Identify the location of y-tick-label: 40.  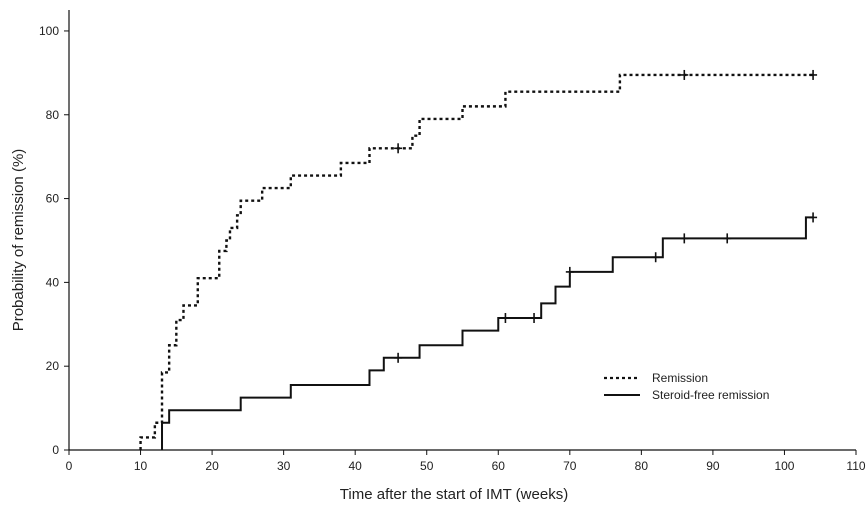
(53, 282).